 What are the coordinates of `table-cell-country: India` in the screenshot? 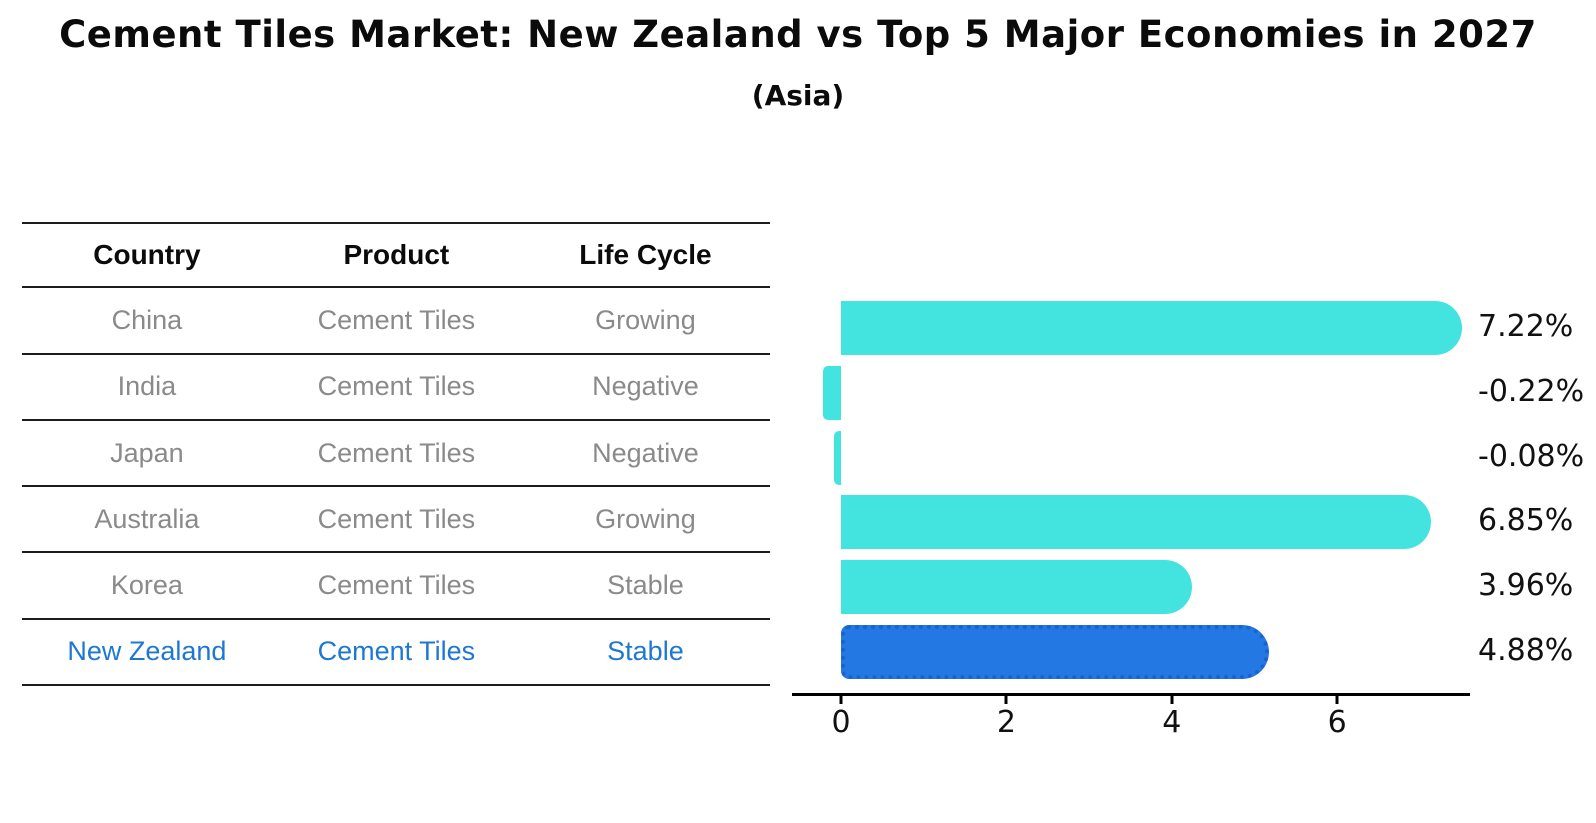 It's located at (147, 386).